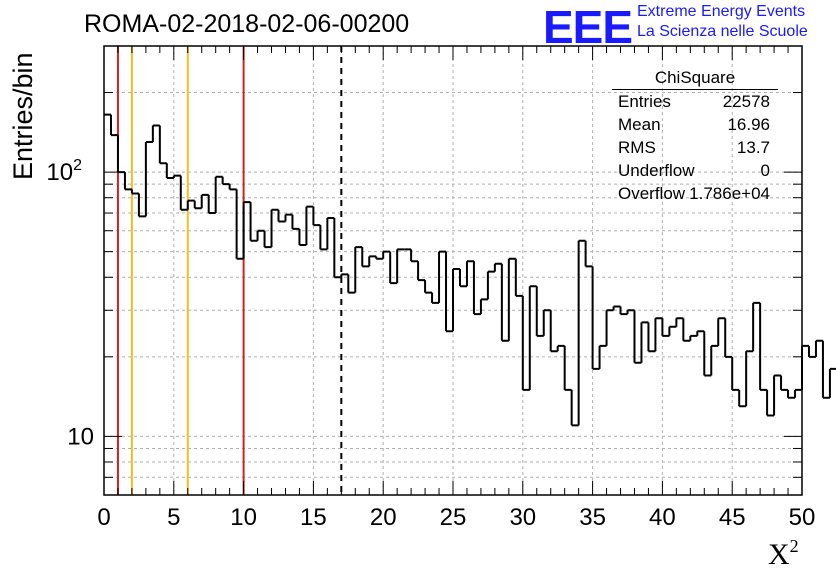  I want to click on stats-row-underflow: Underflow 0, so click(695, 172).